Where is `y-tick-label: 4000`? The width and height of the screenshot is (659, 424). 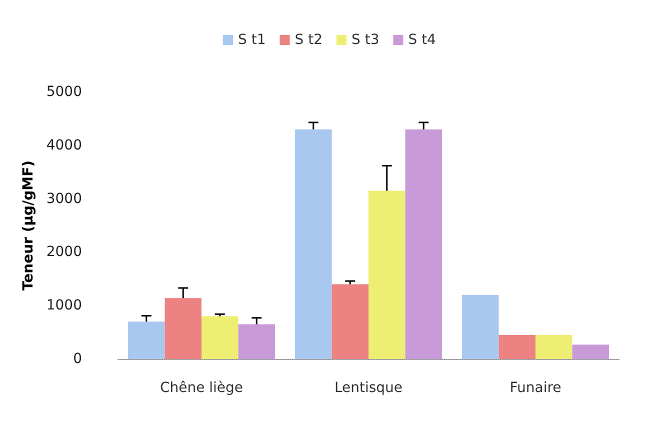
y-tick-label: 4000 is located at coordinates (64, 145).